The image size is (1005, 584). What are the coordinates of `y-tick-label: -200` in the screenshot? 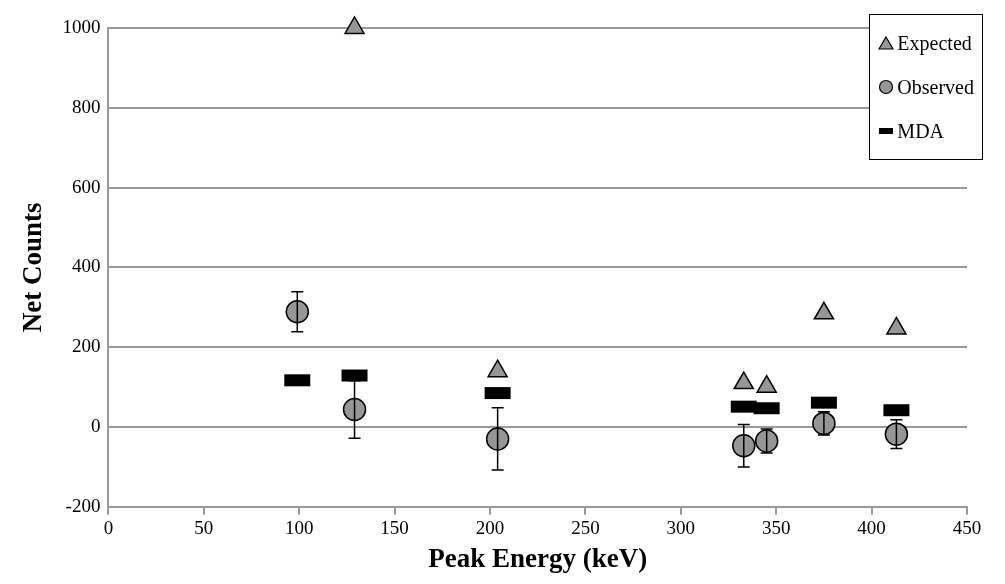 It's located at (83, 505).